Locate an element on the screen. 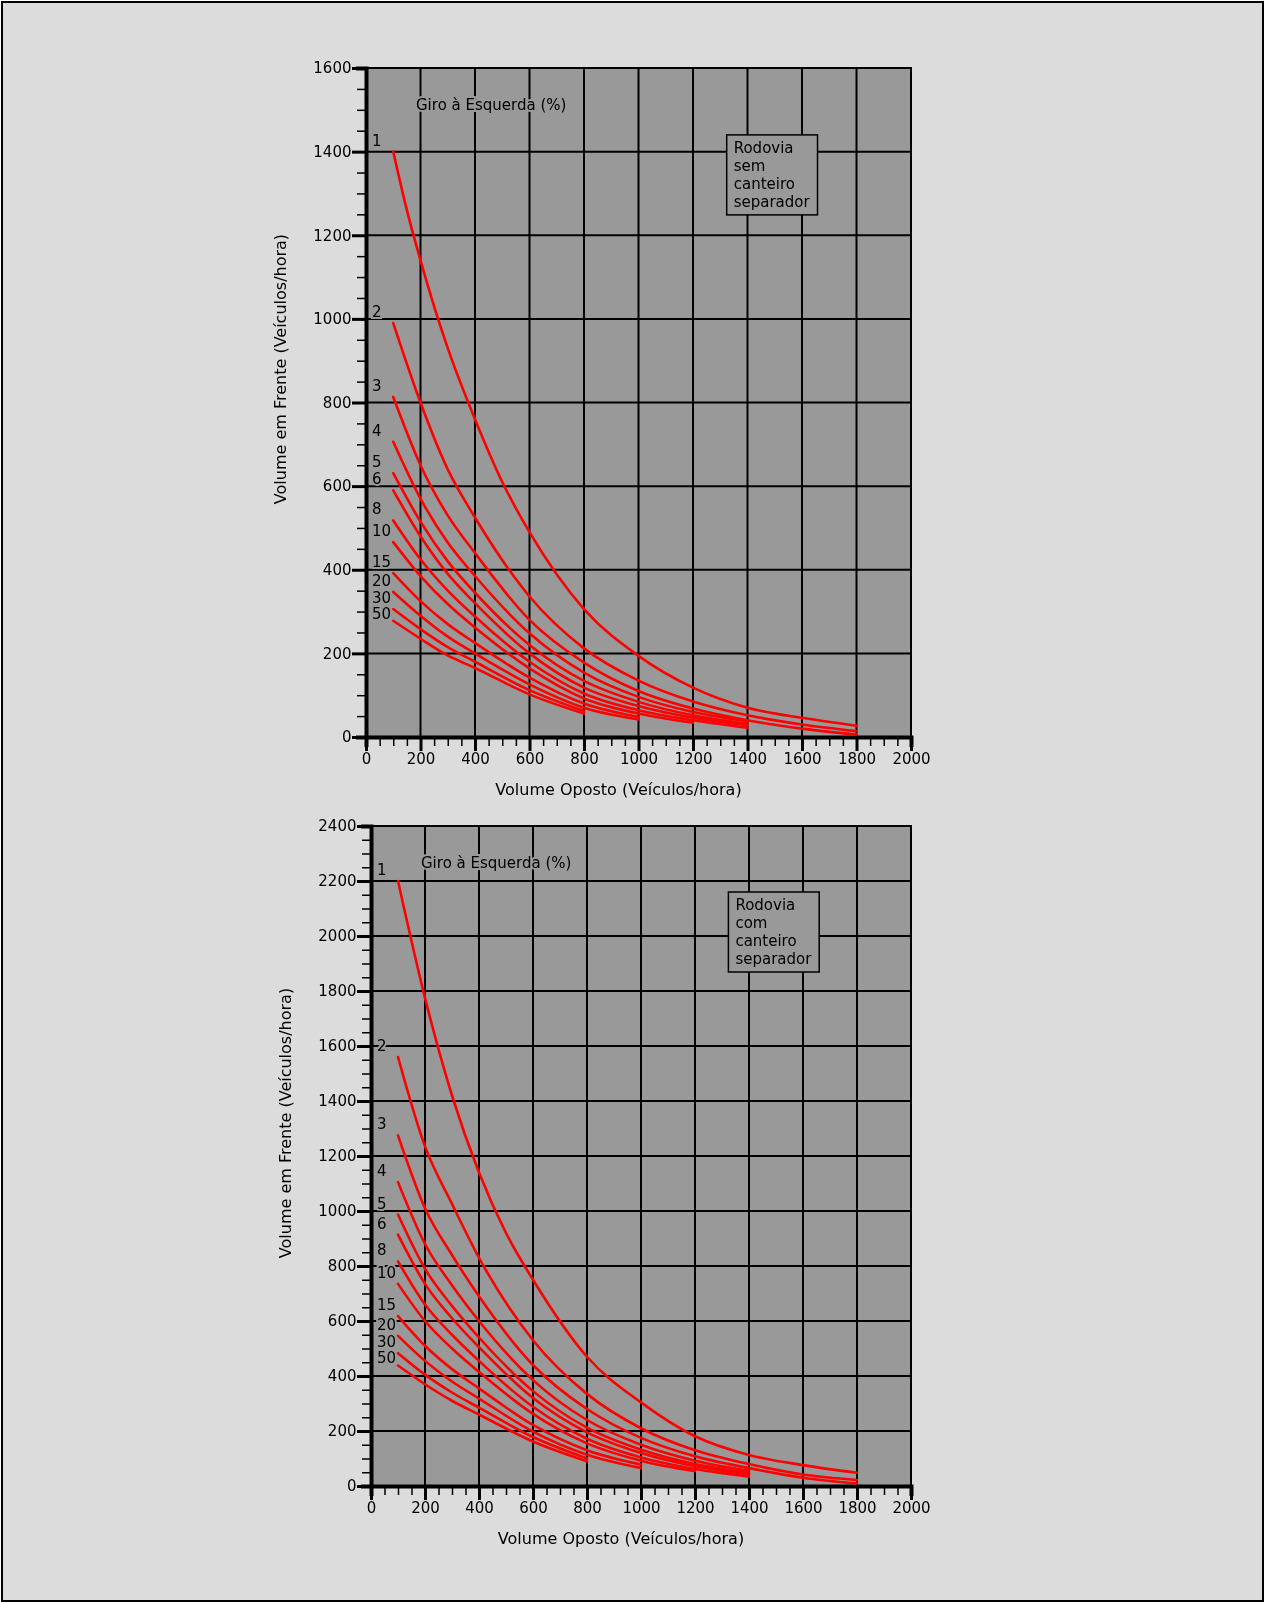  series-label: 2 is located at coordinates (377, 312).